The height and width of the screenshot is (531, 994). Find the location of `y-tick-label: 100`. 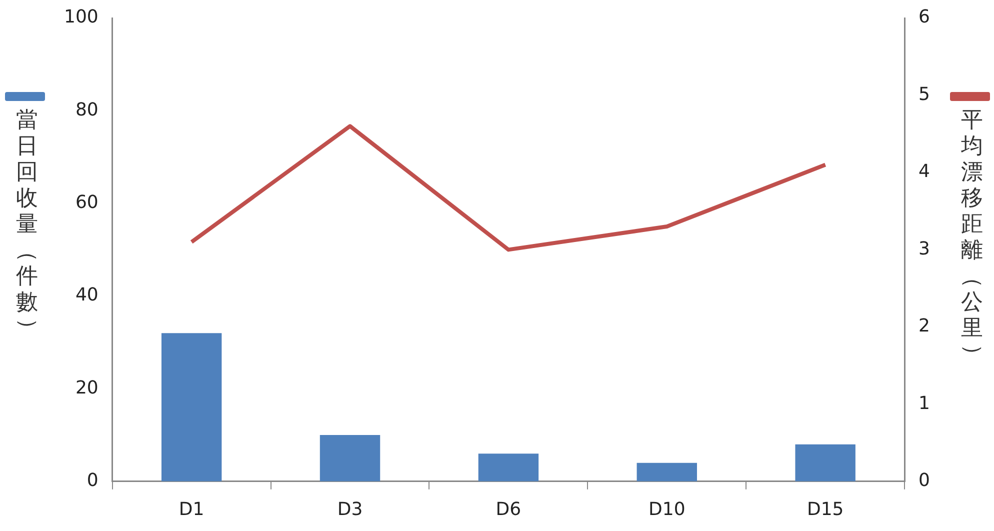

y-tick-label: 100 is located at coordinates (81, 17).